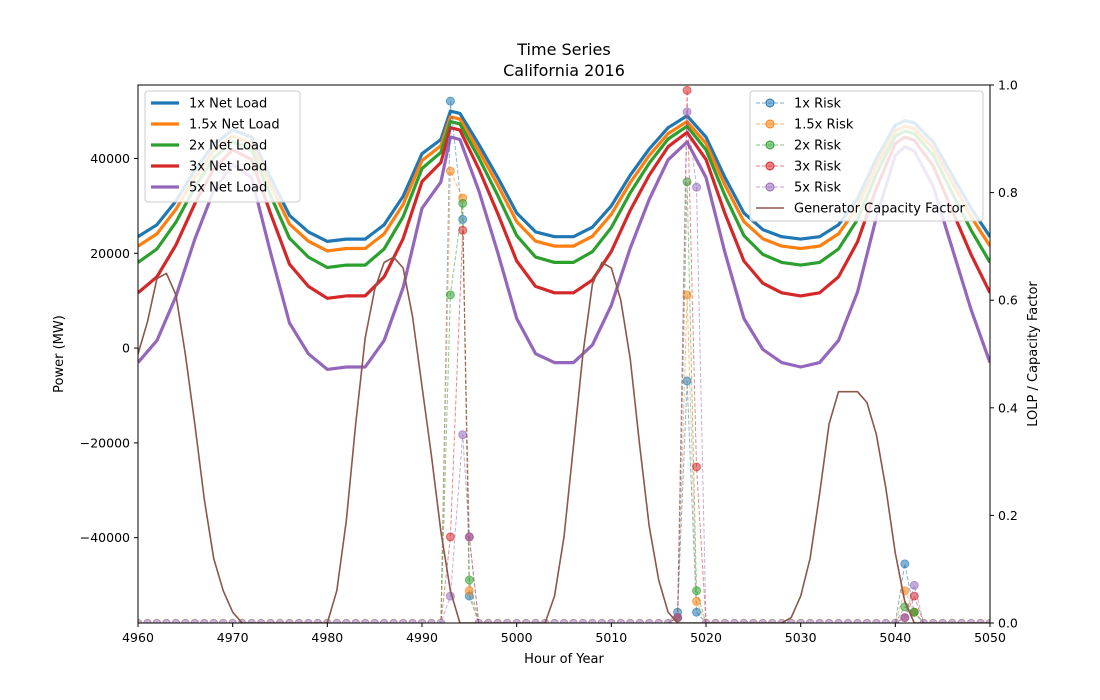 The image size is (1100, 700). I want to click on legend-label: 1x Net Load, so click(228, 104).